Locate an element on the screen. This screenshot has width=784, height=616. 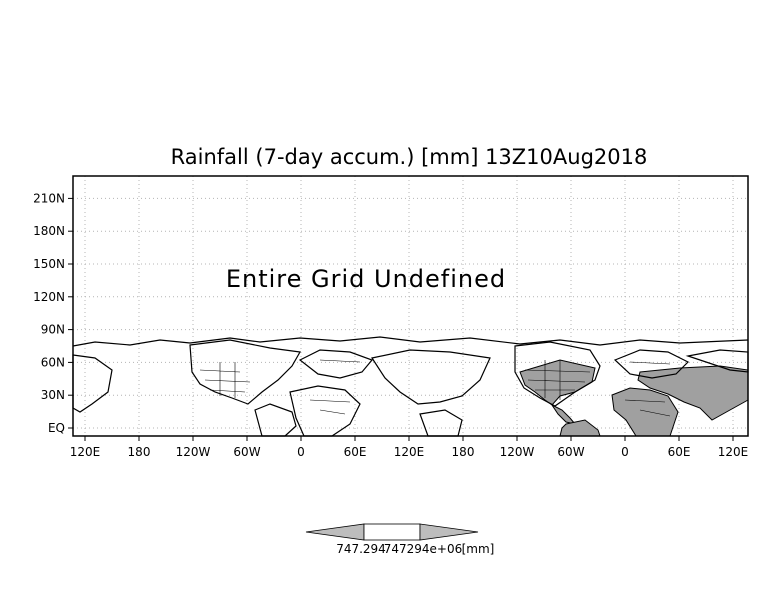
y-tick-label: 150N is located at coordinates (49, 264).